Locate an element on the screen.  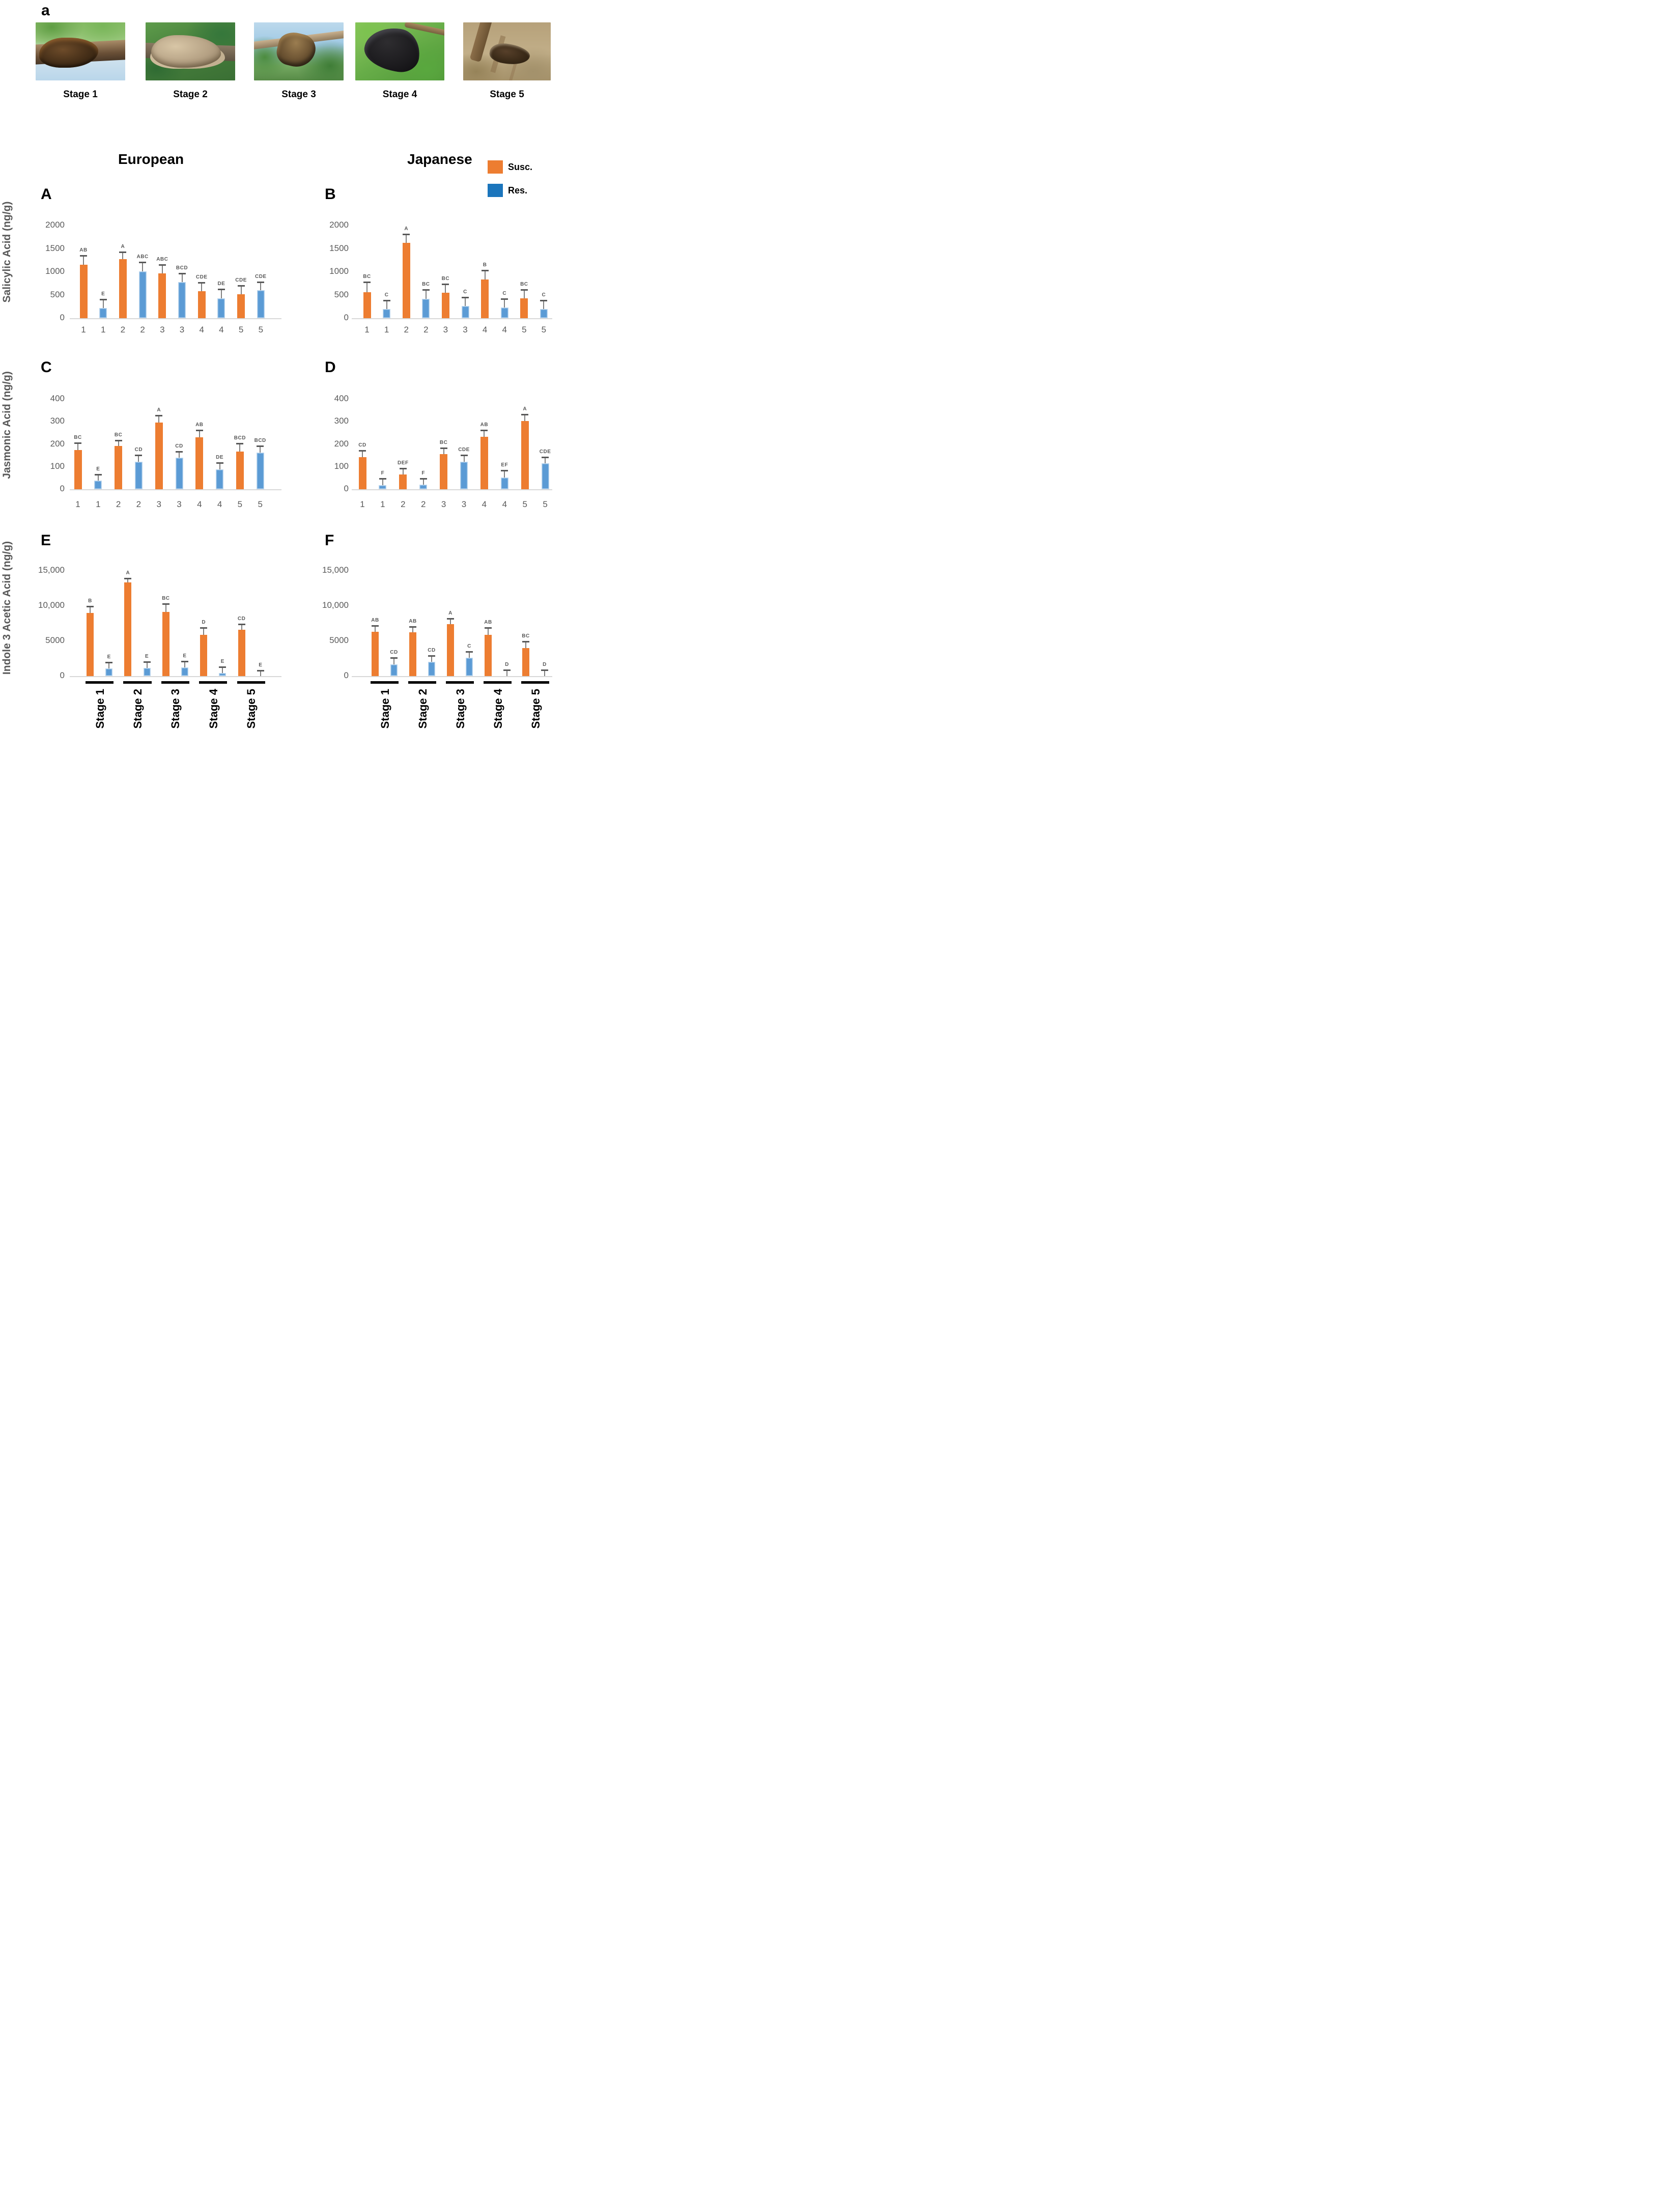
significance-letter: A is located at coordinates (525, 409).